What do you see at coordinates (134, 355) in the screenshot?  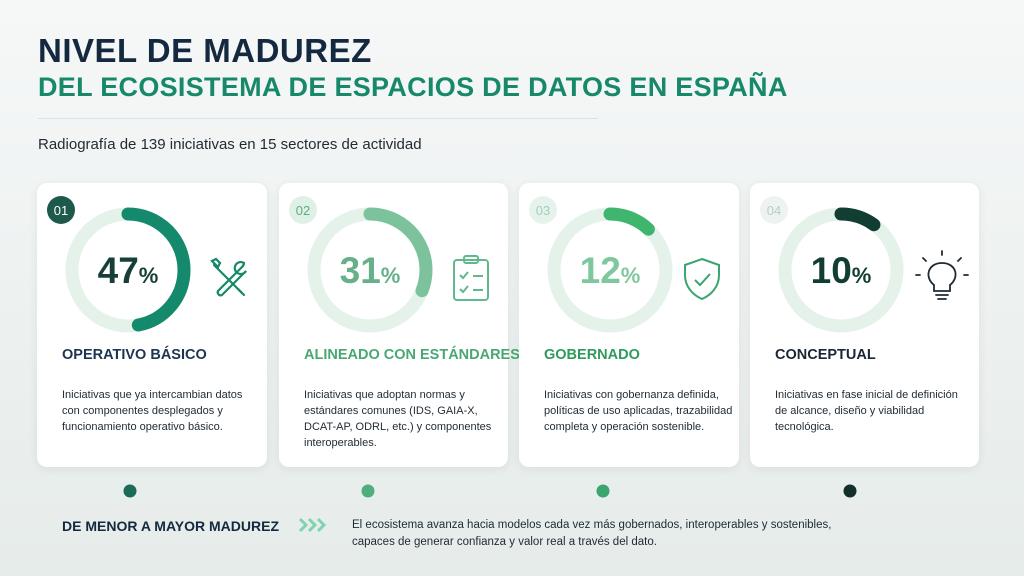 I see `card-title: OPERATIVO BÁSICO` at bounding box center [134, 355].